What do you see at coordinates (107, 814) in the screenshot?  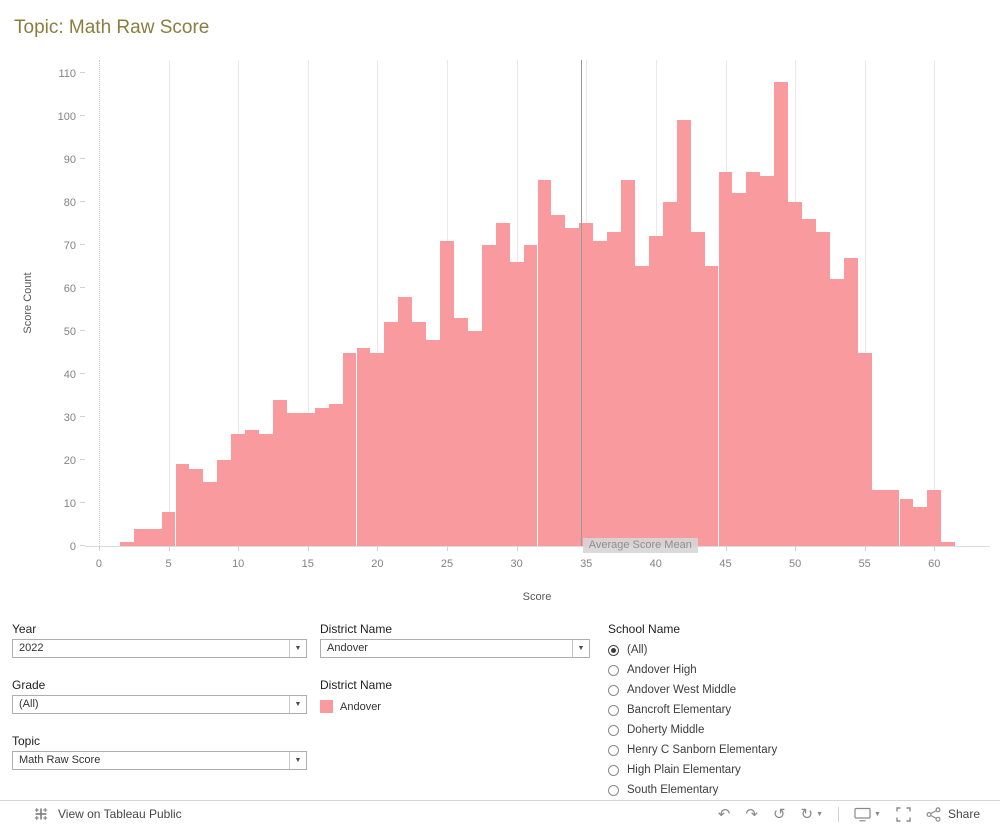 I see `view-on-tableau-link: View on Tableau Public` at bounding box center [107, 814].